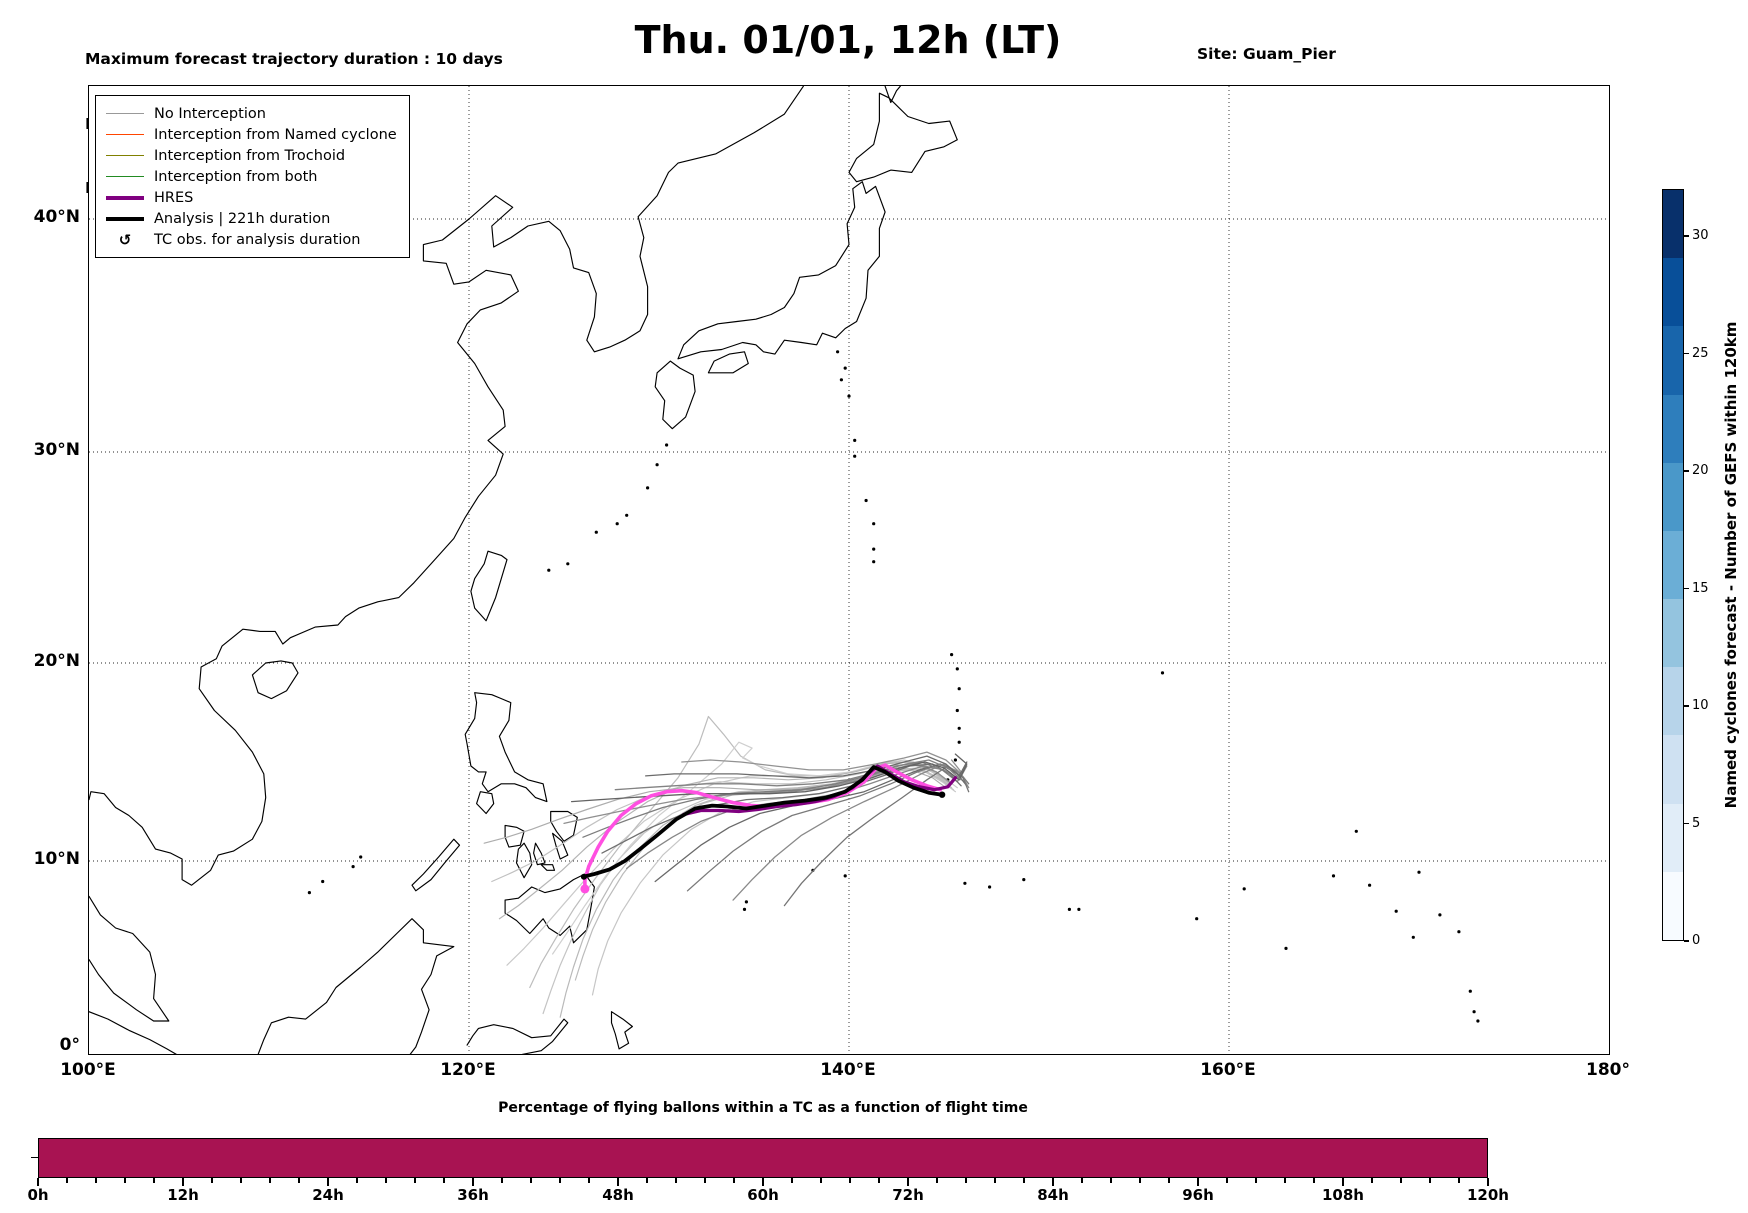 The image size is (1748, 1213). What do you see at coordinates (1696, 823) in the screenshot?
I see `colorbar-tick-label: 5` at bounding box center [1696, 823].